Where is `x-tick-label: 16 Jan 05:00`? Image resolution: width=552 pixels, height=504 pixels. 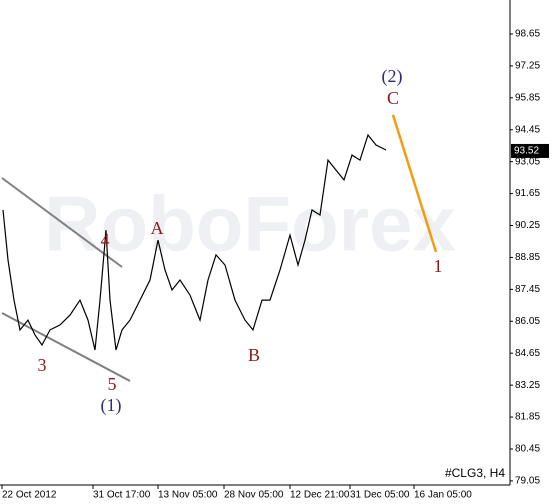
x-tick-label: 16 Jan 05:00 is located at coordinates (443, 495).